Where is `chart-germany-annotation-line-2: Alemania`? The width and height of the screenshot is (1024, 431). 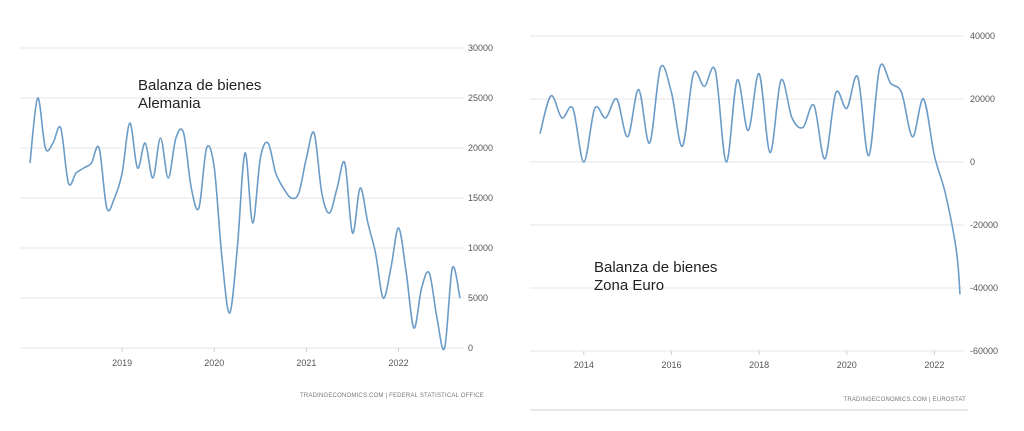 chart-germany-annotation-line-2: Alemania is located at coordinates (169, 103).